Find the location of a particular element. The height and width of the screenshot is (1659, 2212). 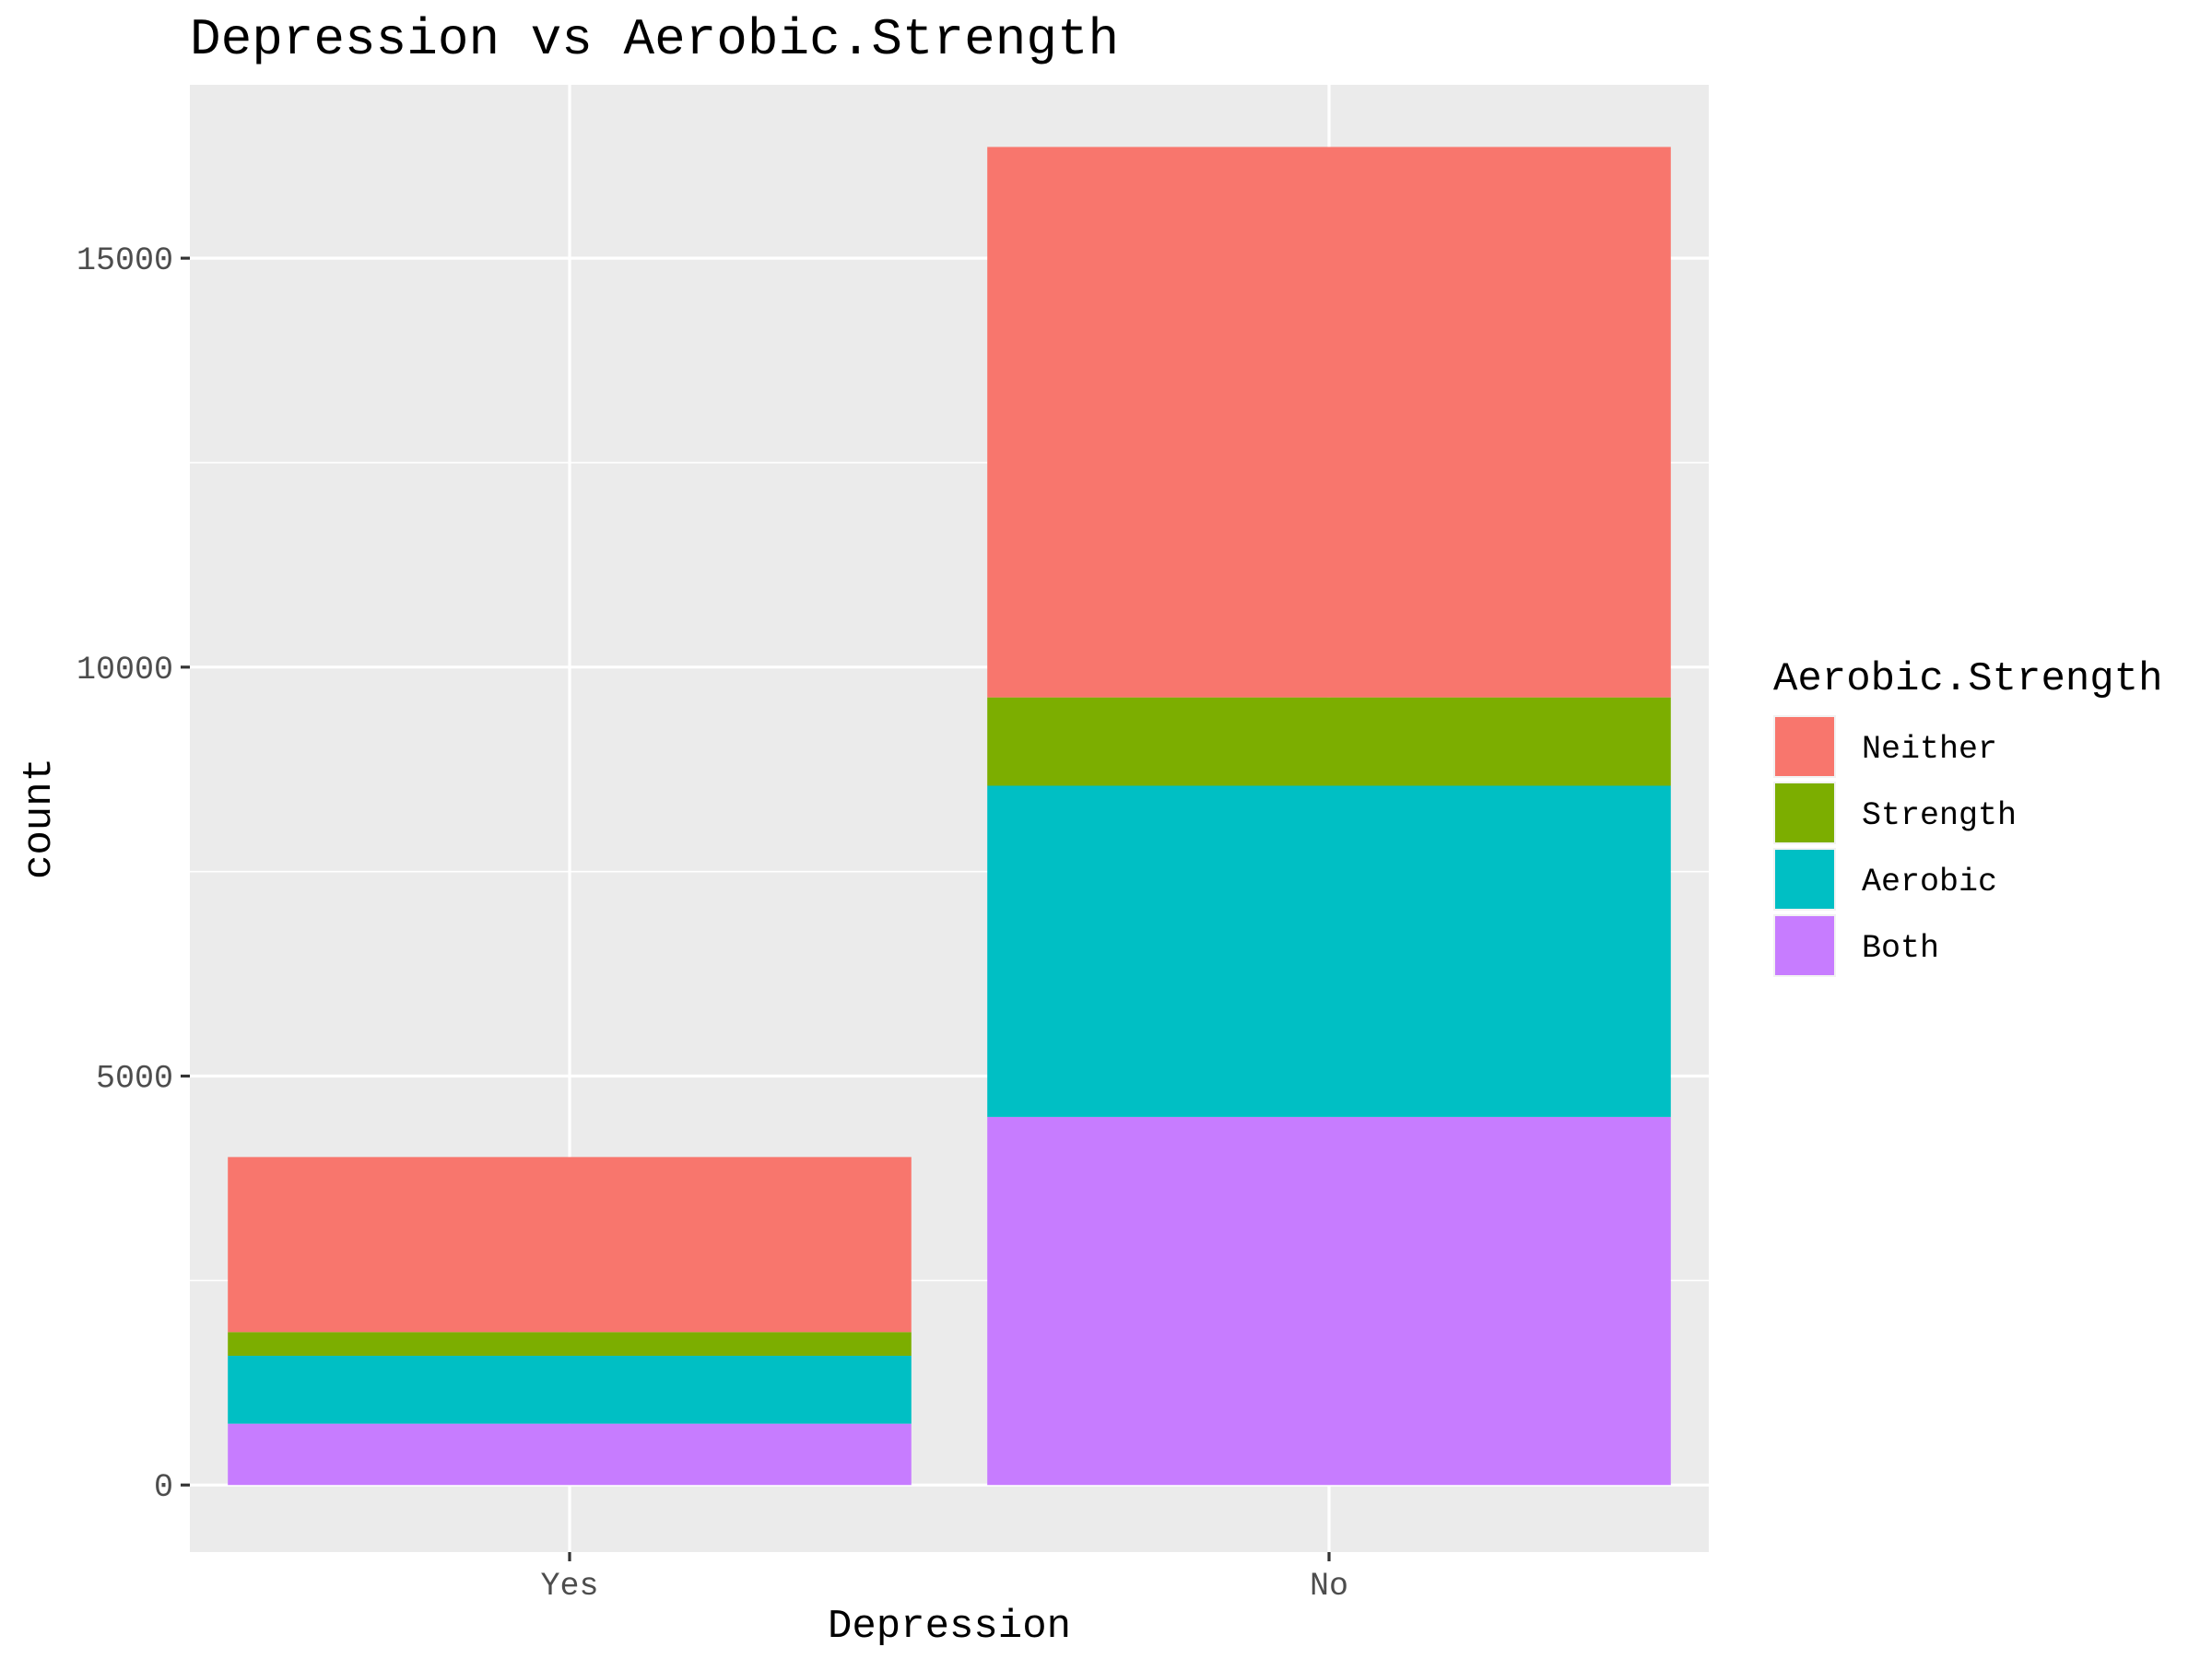

x-tick-label: Yes is located at coordinates (569, 1586).